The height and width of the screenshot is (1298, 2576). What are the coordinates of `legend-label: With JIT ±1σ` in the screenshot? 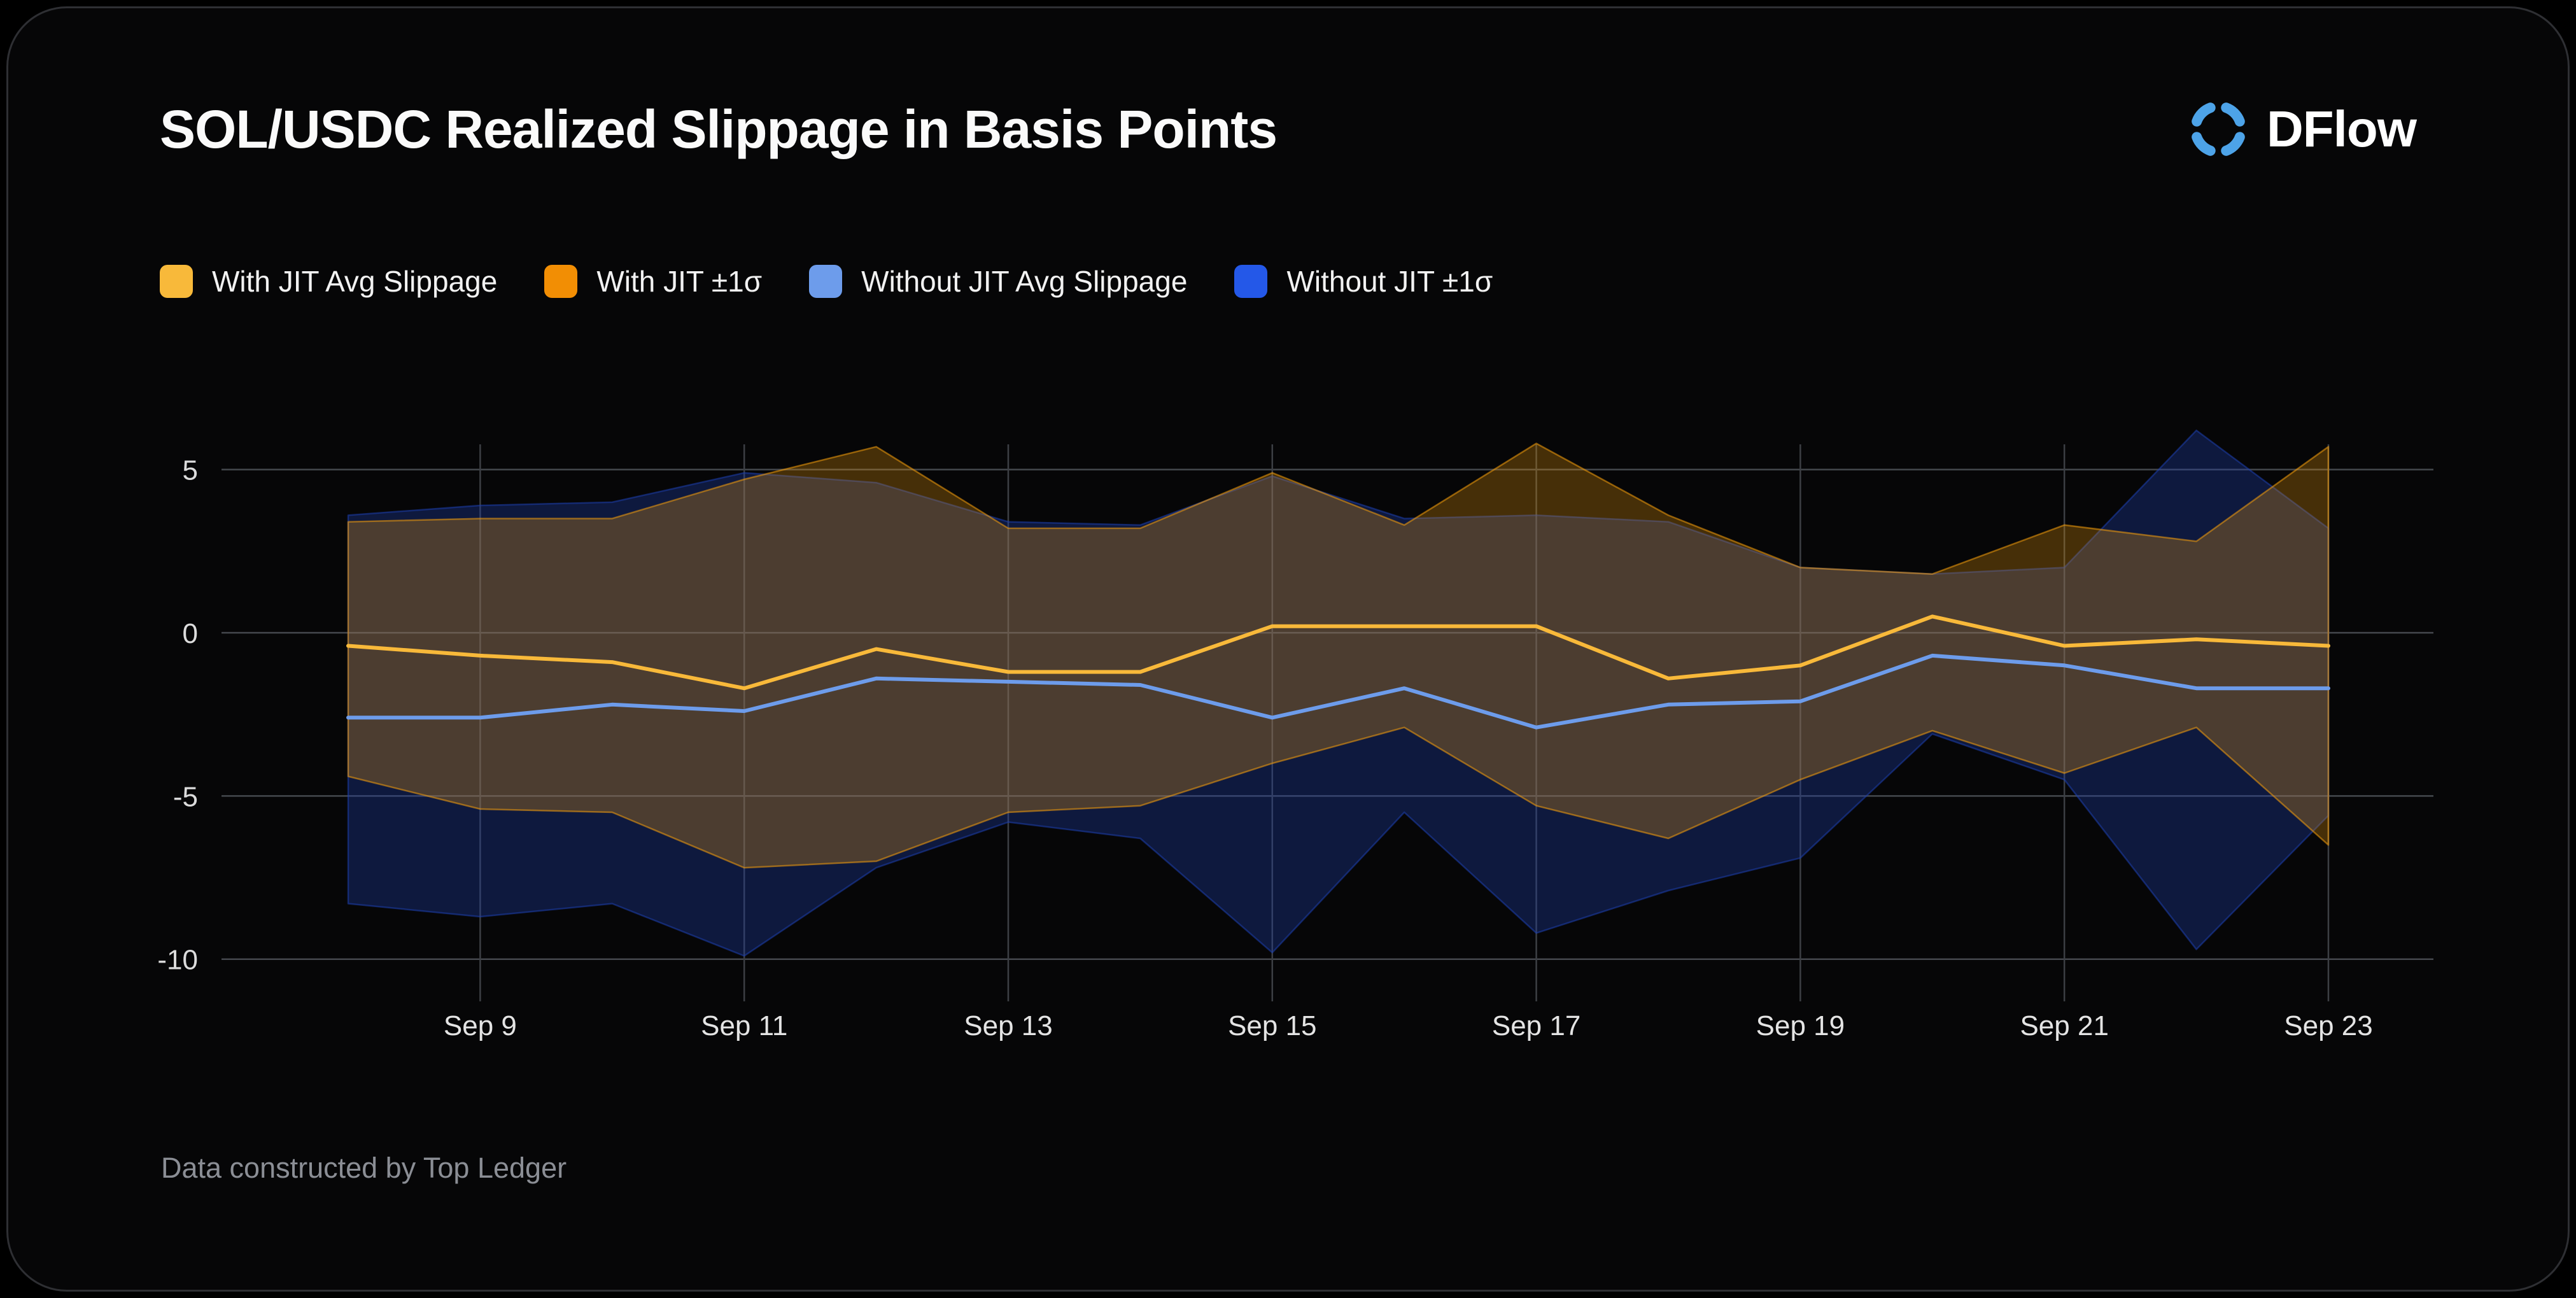 It's located at (679, 281).